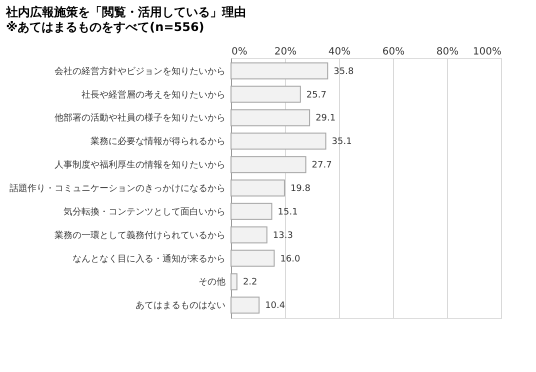  Describe the element at coordinates (149, 258) in the screenshot. I see `y-tick-label: なんとなく目に入る・通知が来るから` at that location.